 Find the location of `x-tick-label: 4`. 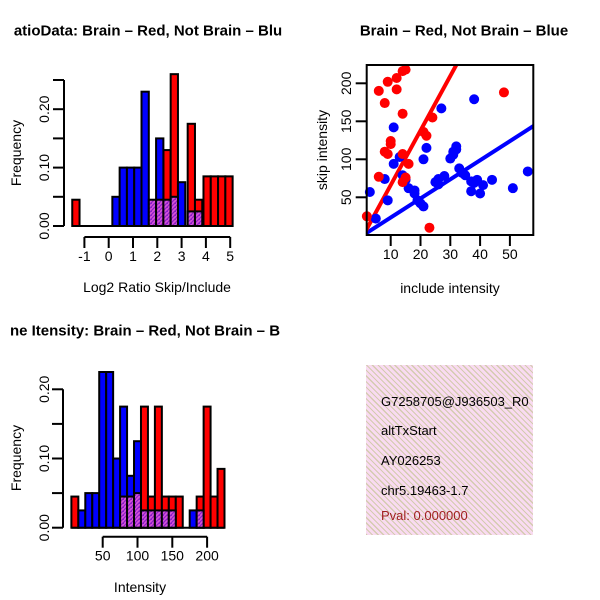

x-tick-label: 4 is located at coordinates (206, 256).